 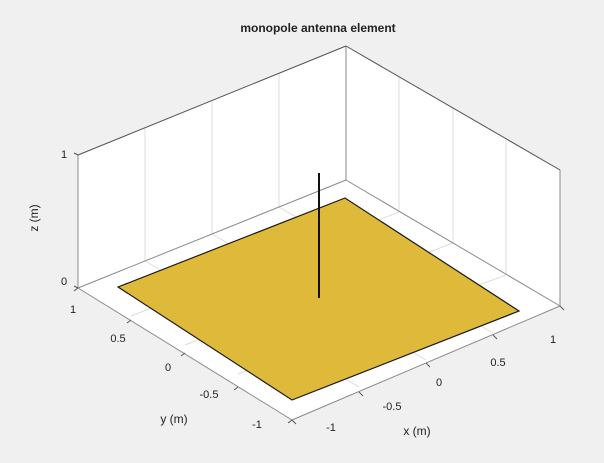 I want to click on x-ticks, so click(x=428, y=365).